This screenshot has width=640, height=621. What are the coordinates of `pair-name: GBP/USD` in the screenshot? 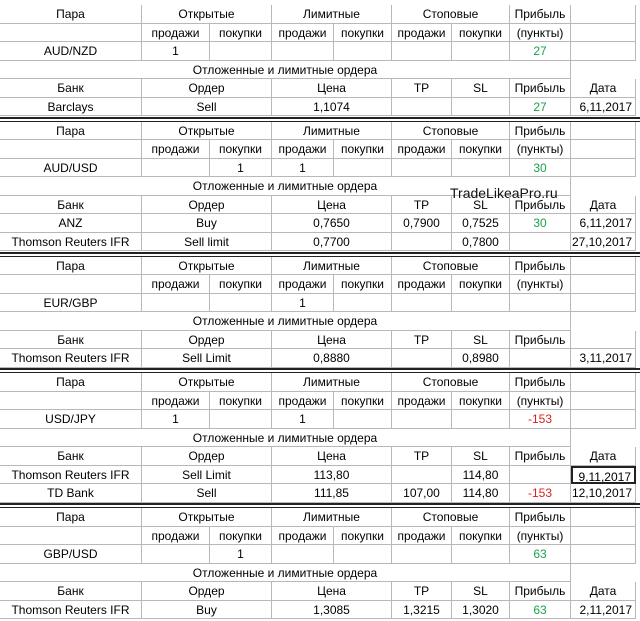 It's located at (71, 554).